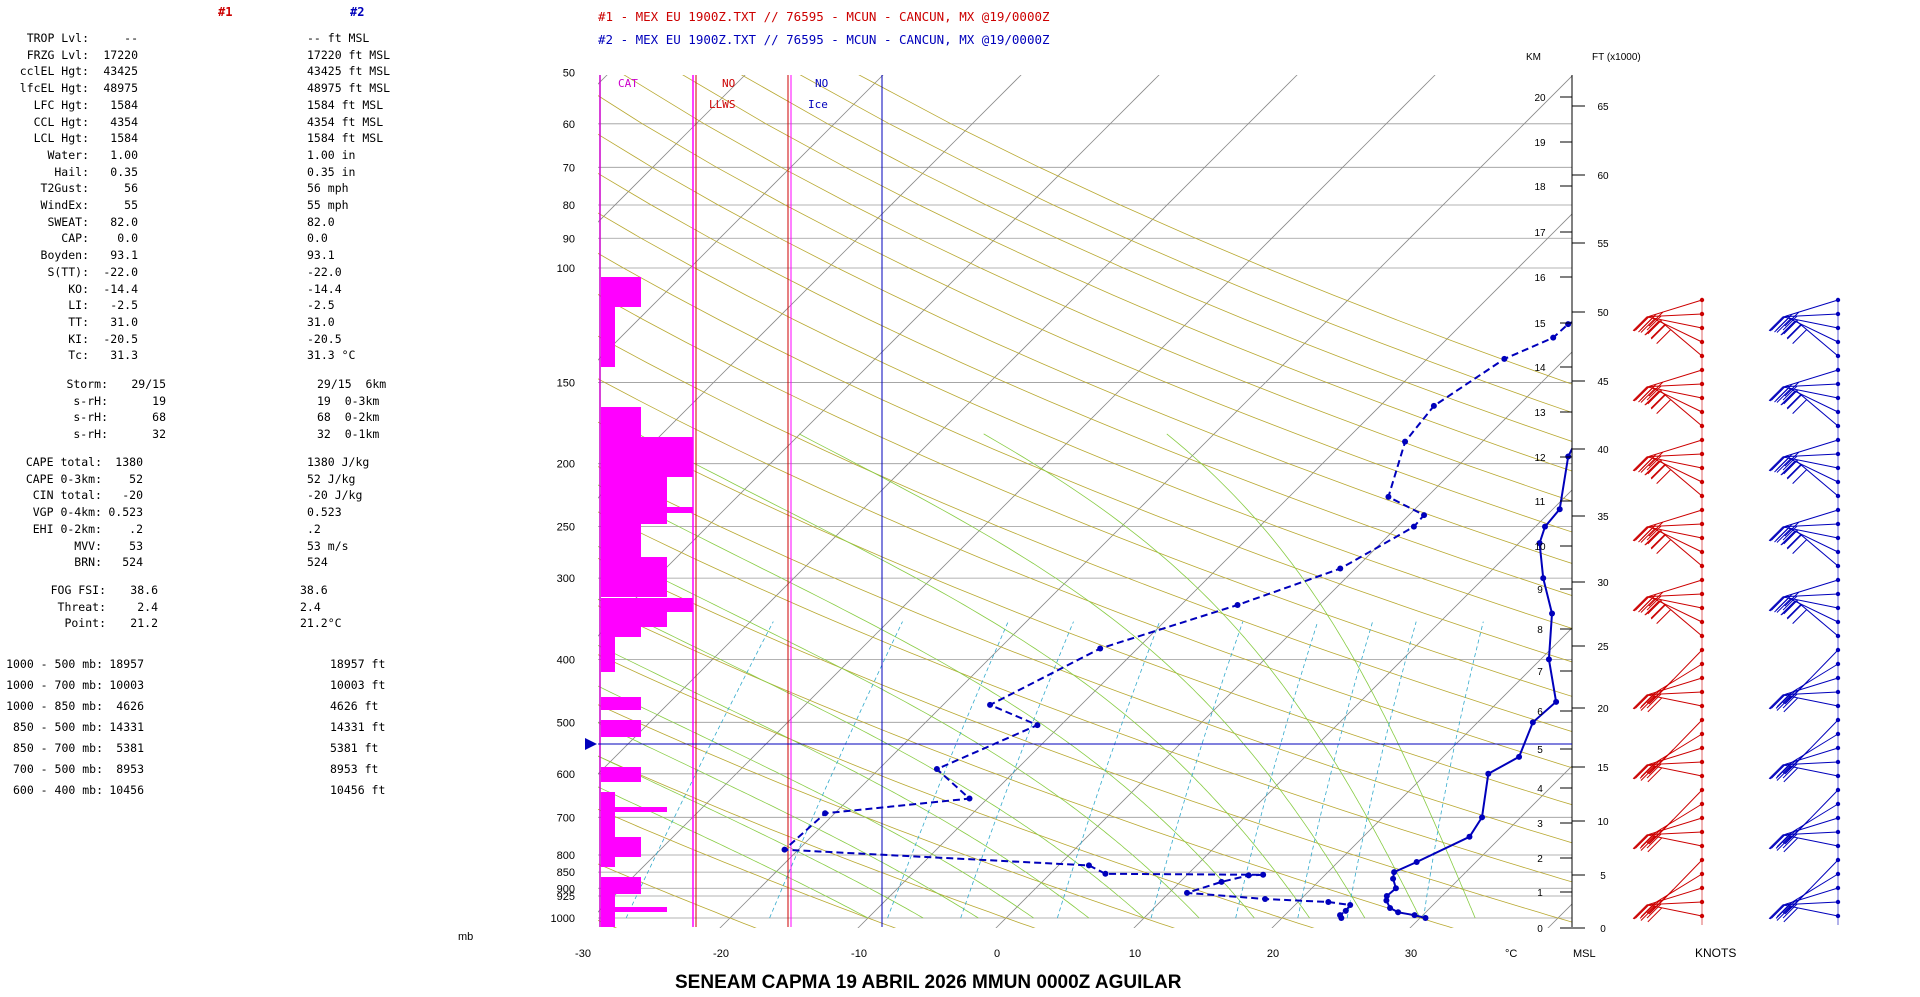 This screenshot has height=997, width=1920. What do you see at coordinates (125, 512) in the screenshot?
I see `cape-v1: 0.523` at bounding box center [125, 512].